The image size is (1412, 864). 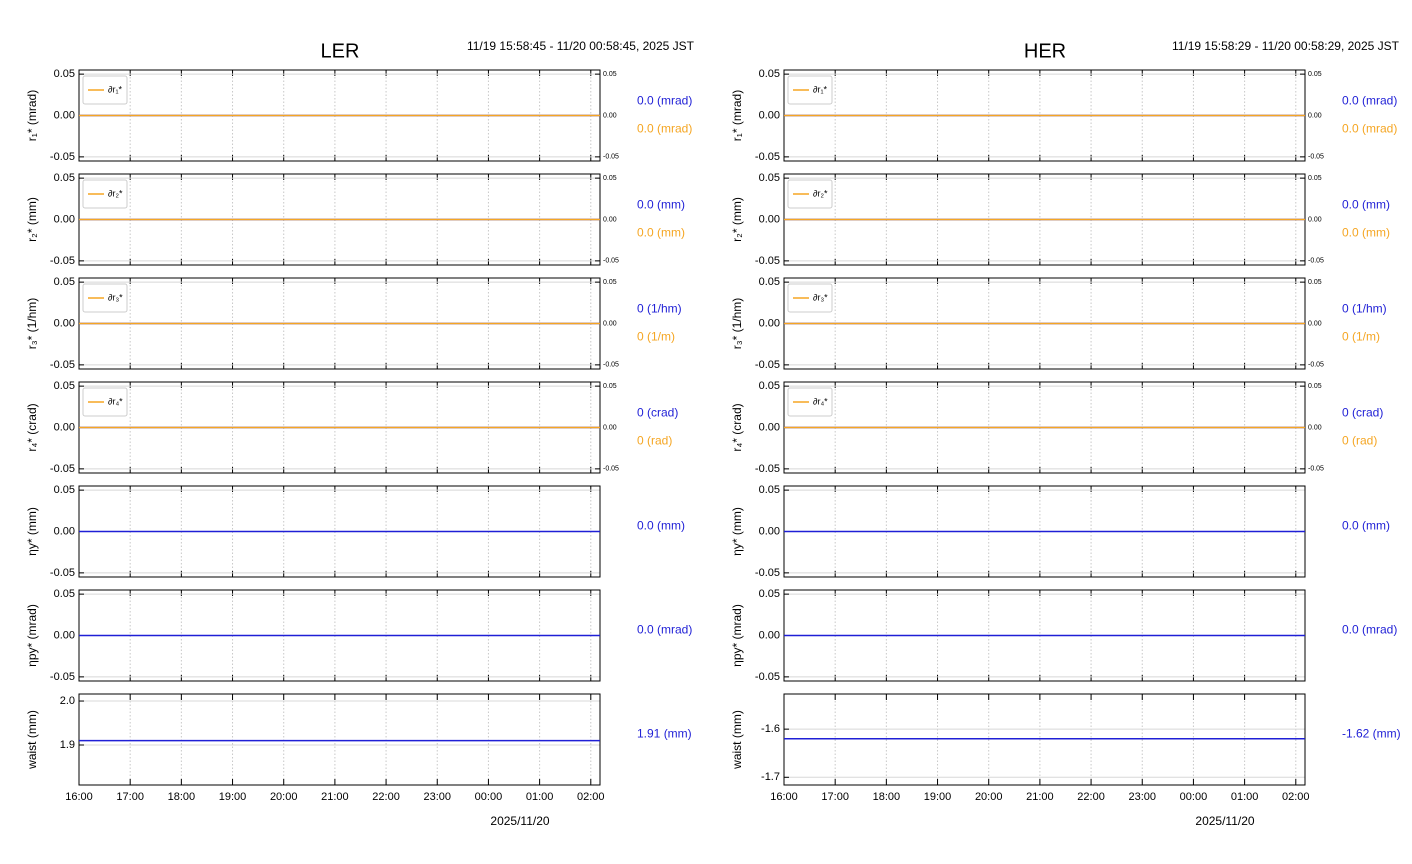 I want to click on x-axis-label: 2025/11/20, so click(x=1224, y=821).